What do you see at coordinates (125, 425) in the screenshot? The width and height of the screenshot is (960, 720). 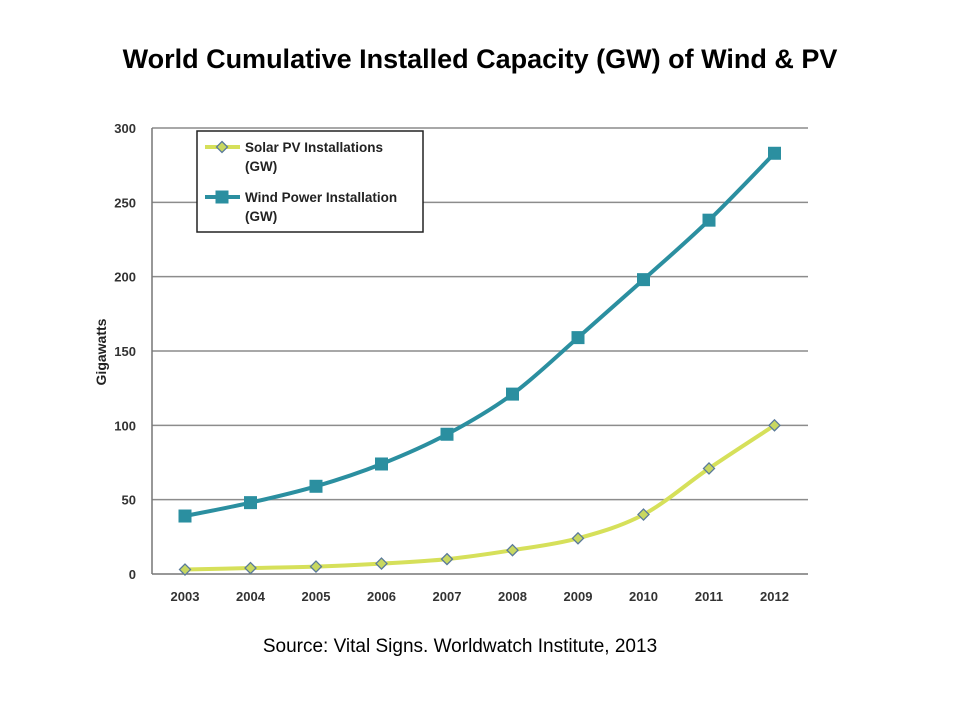 I see `y-tick-label: 100` at bounding box center [125, 425].